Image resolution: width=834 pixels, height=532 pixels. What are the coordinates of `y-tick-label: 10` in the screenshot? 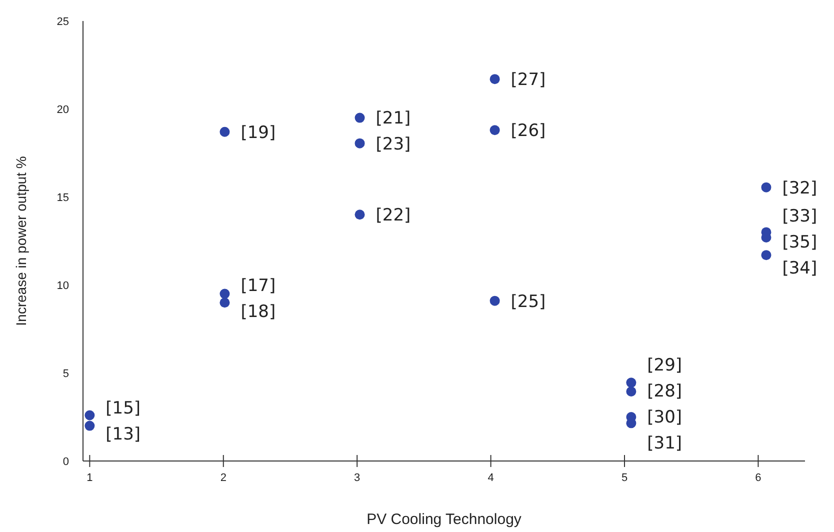 It's located at (62, 286).